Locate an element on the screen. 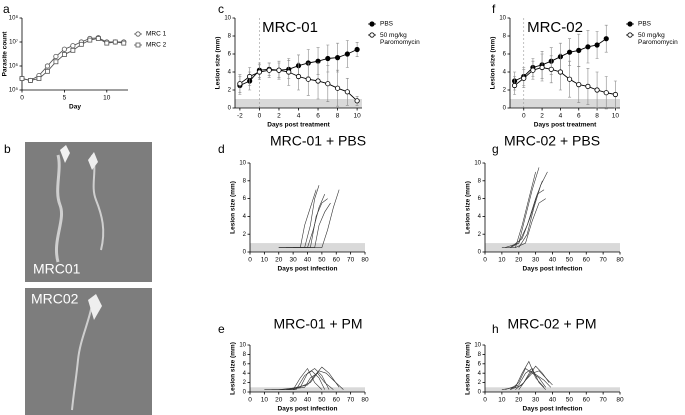  y-tick-label: 10⁵ is located at coordinates (14, 90).